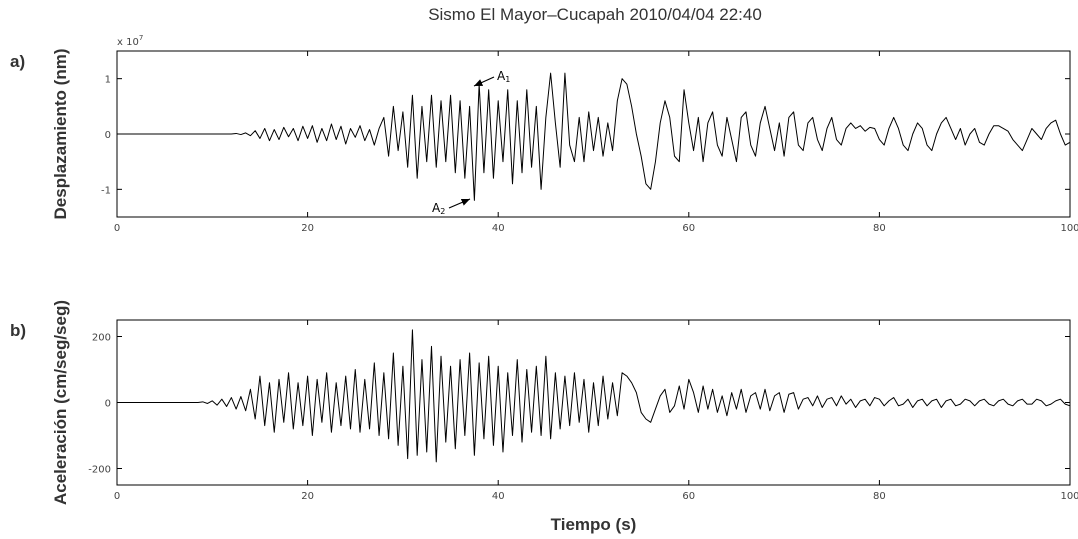 The width and height of the screenshot is (1078, 539). Describe the element at coordinates (60, 402) in the screenshot. I see `y-axis-label: Aceleración (cm/seg/seg)` at that location.